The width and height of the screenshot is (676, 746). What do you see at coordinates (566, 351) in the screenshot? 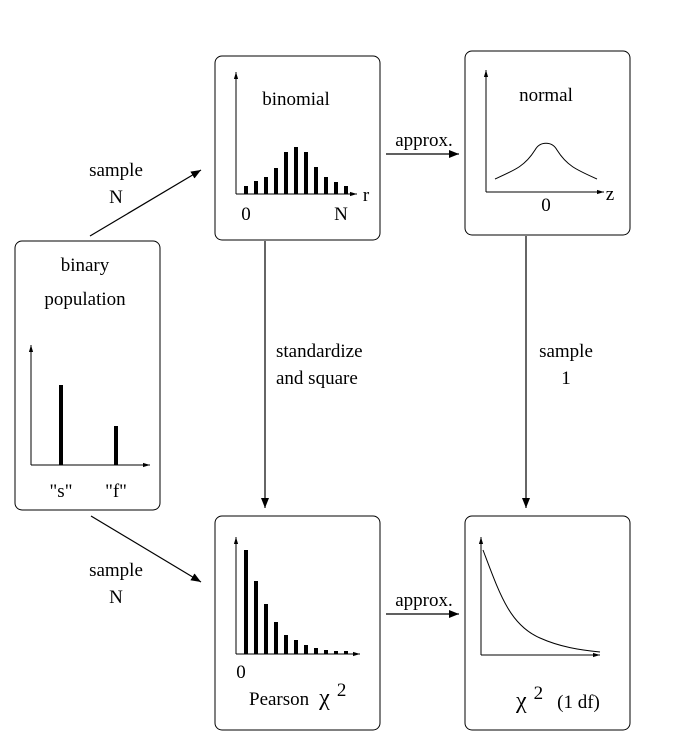
I see `sample-one-line1: sample` at bounding box center [566, 351].